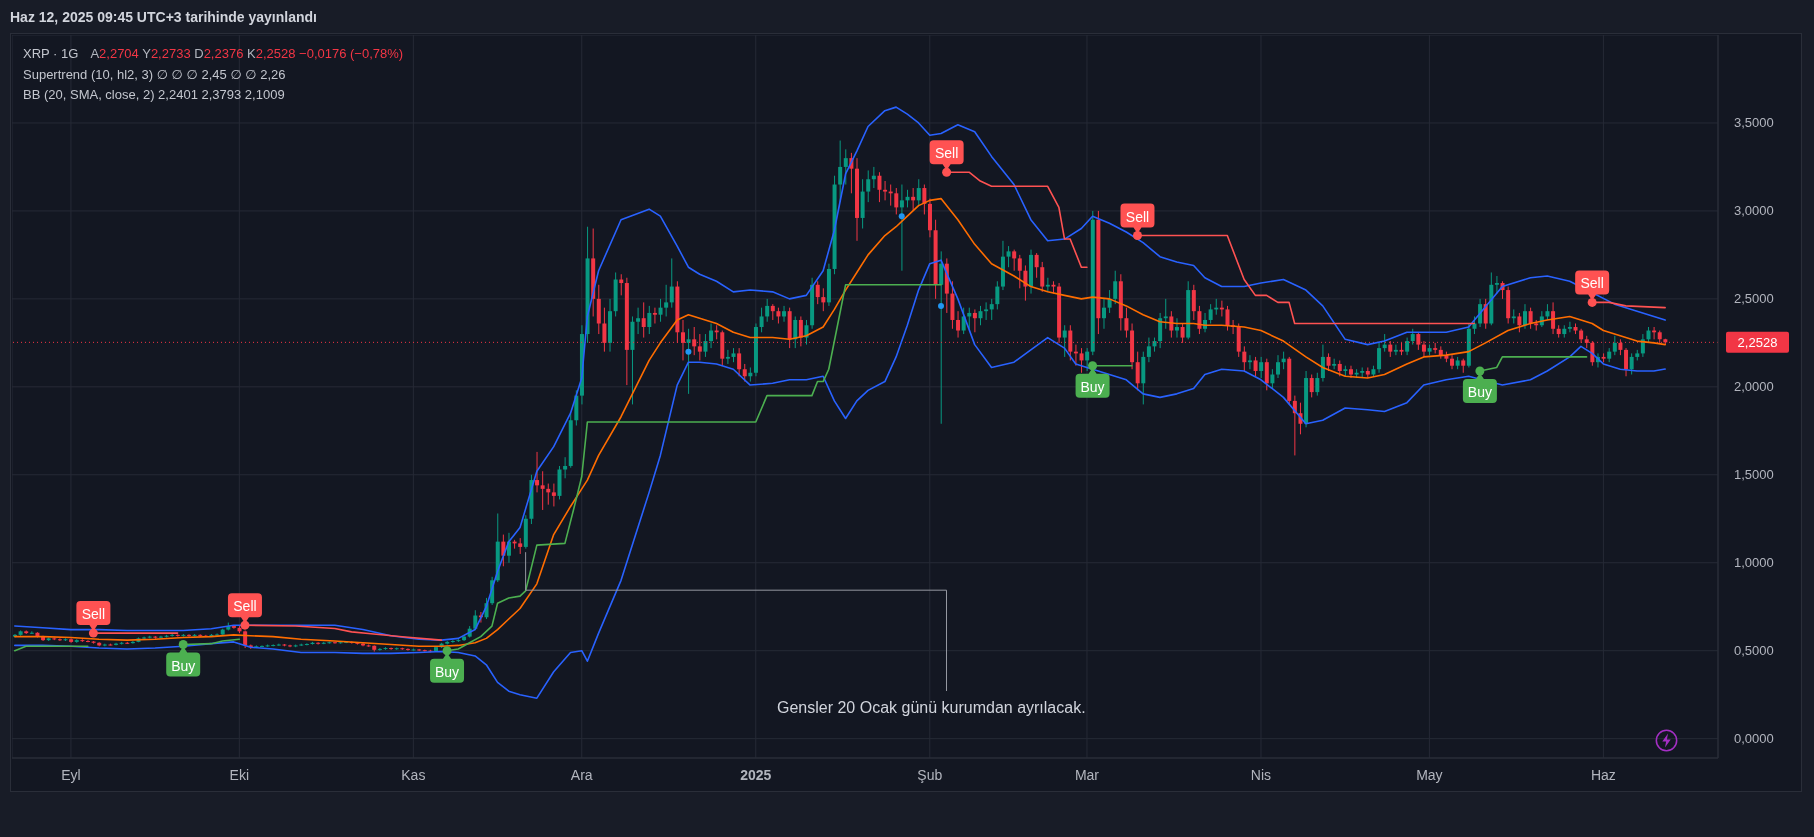 The width and height of the screenshot is (1814, 837). I want to click on annotation: Gensler 20 Ocak günü kurumdan ayrılacak., so click(931, 708).